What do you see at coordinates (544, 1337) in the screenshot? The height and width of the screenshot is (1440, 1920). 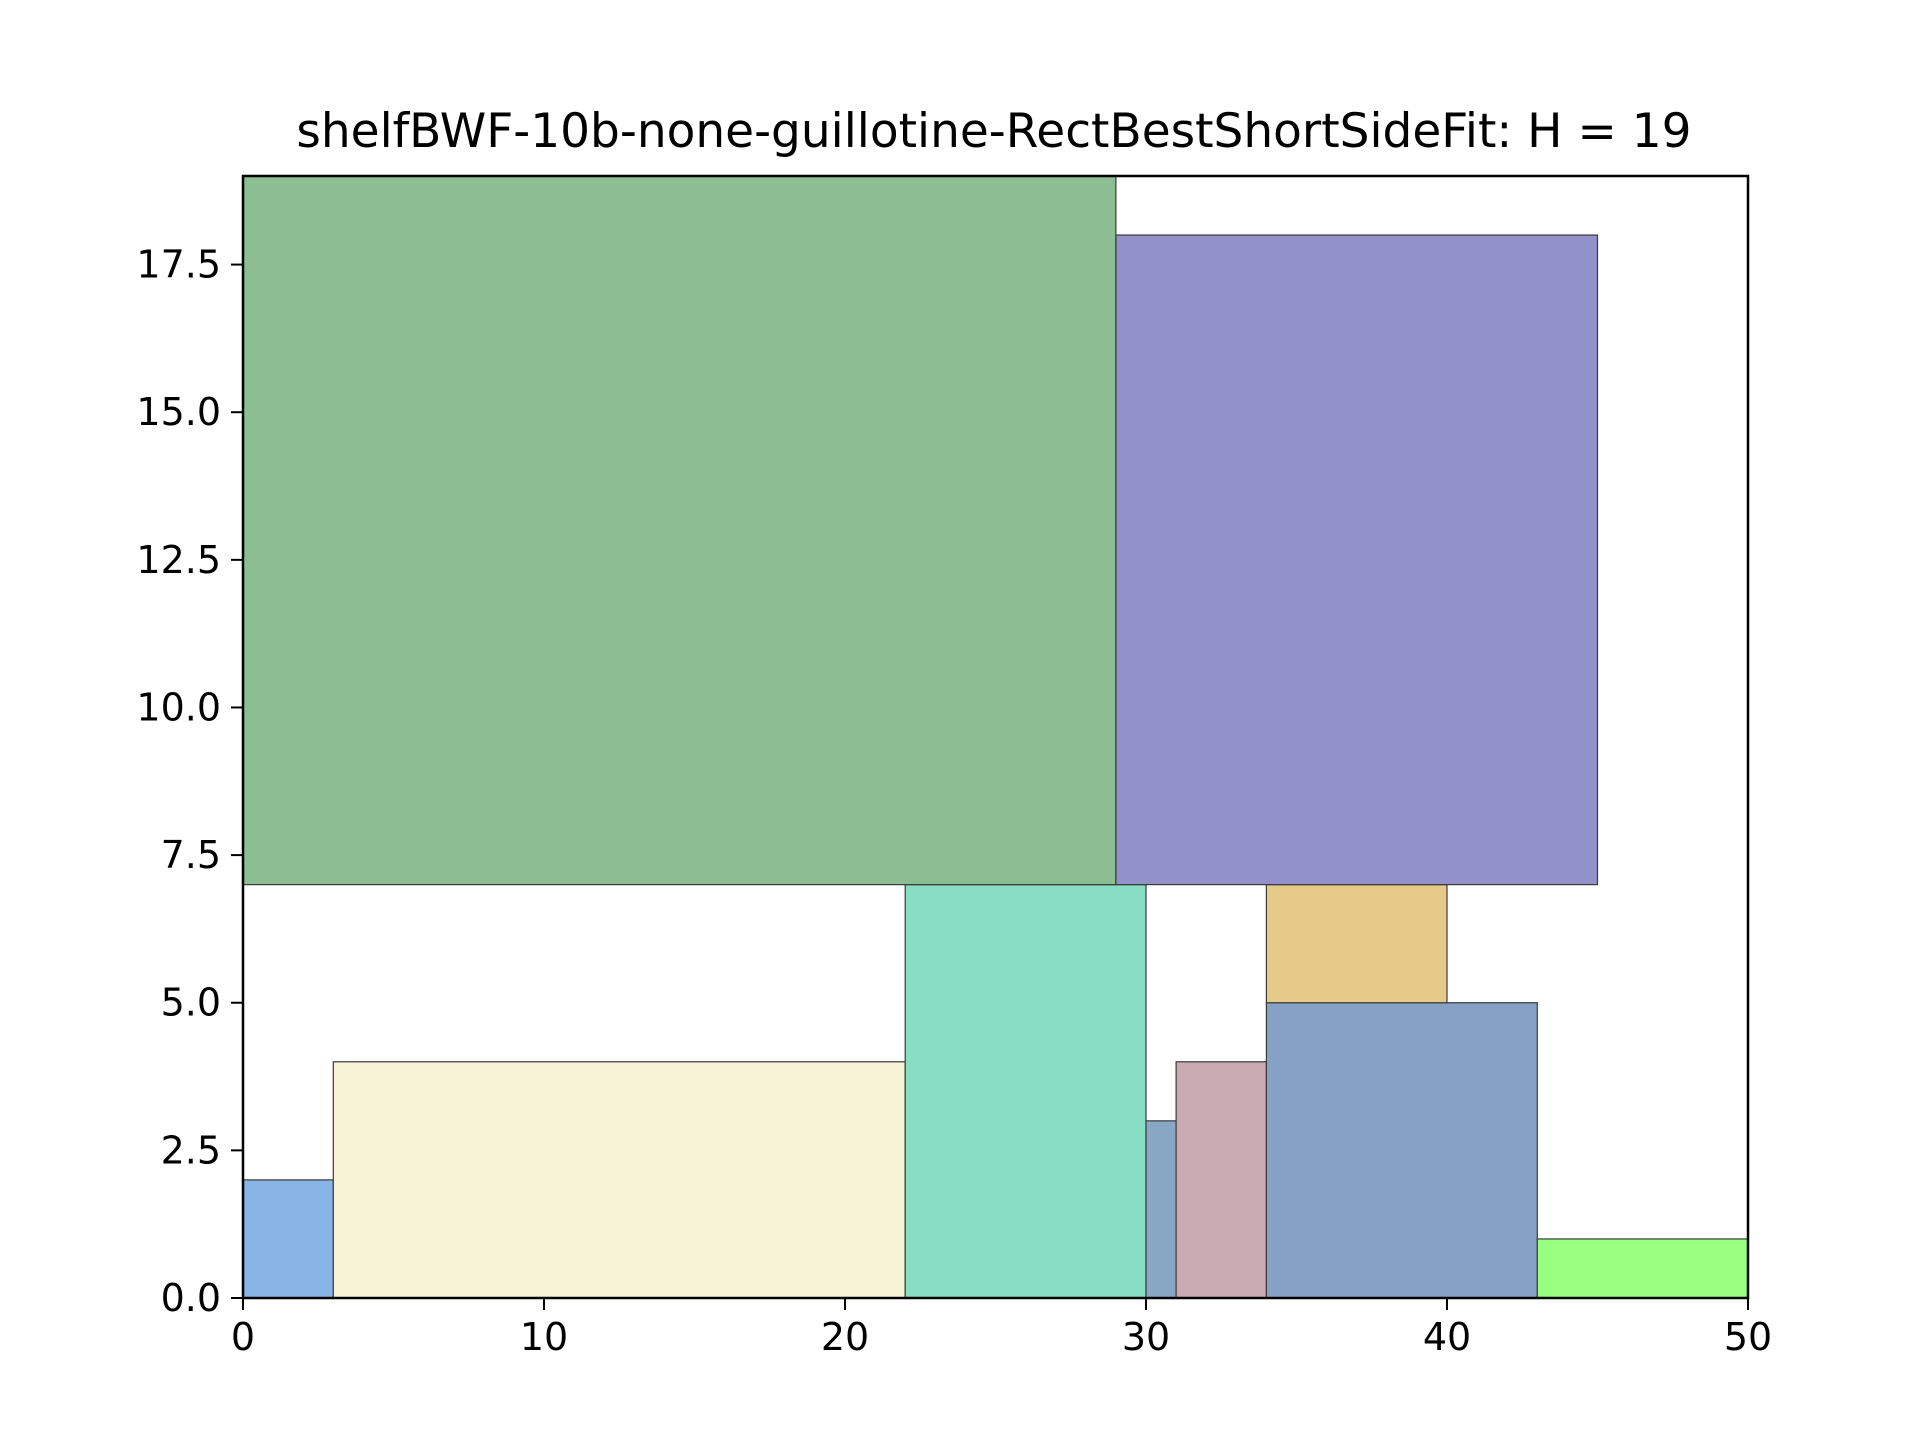 I see `x-tick-label: 10` at bounding box center [544, 1337].